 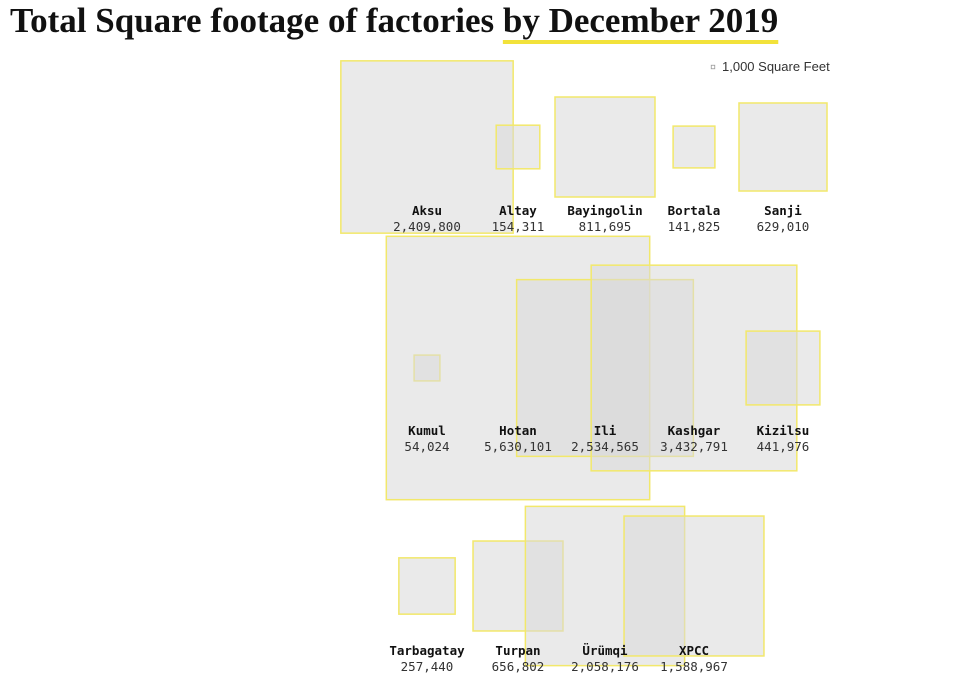 I want to click on value-label: 656,802, so click(x=518, y=666).